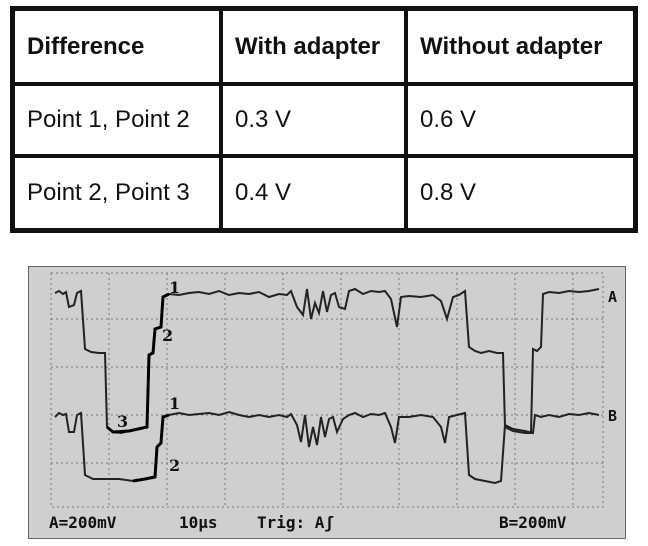 This screenshot has width=648, height=546. Describe the element at coordinates (174, 465) in the screenshot. I see `point-2-lower: 2` at that location.